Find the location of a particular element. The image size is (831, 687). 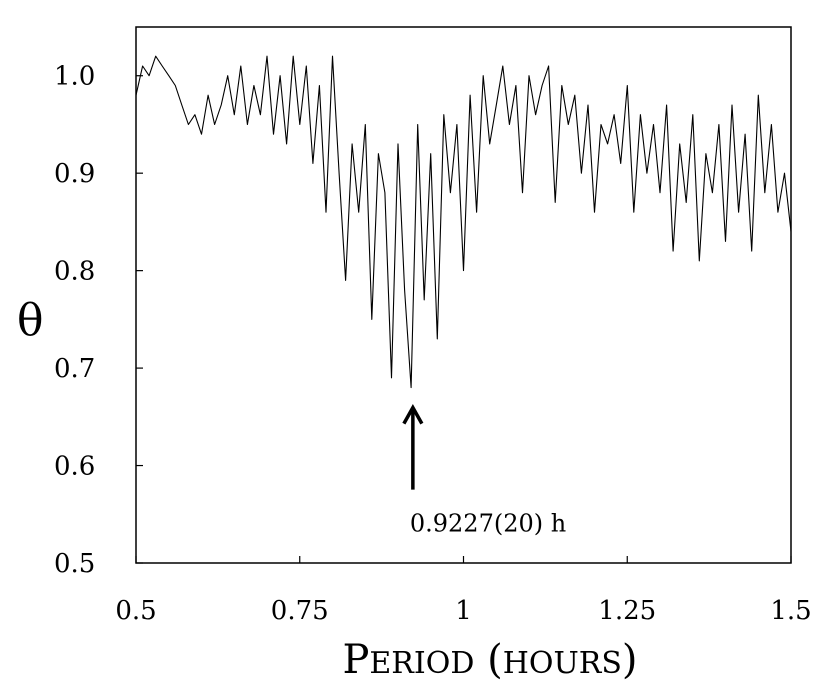

x-tick-label: 0.75 is located at coordinates (300, 611).